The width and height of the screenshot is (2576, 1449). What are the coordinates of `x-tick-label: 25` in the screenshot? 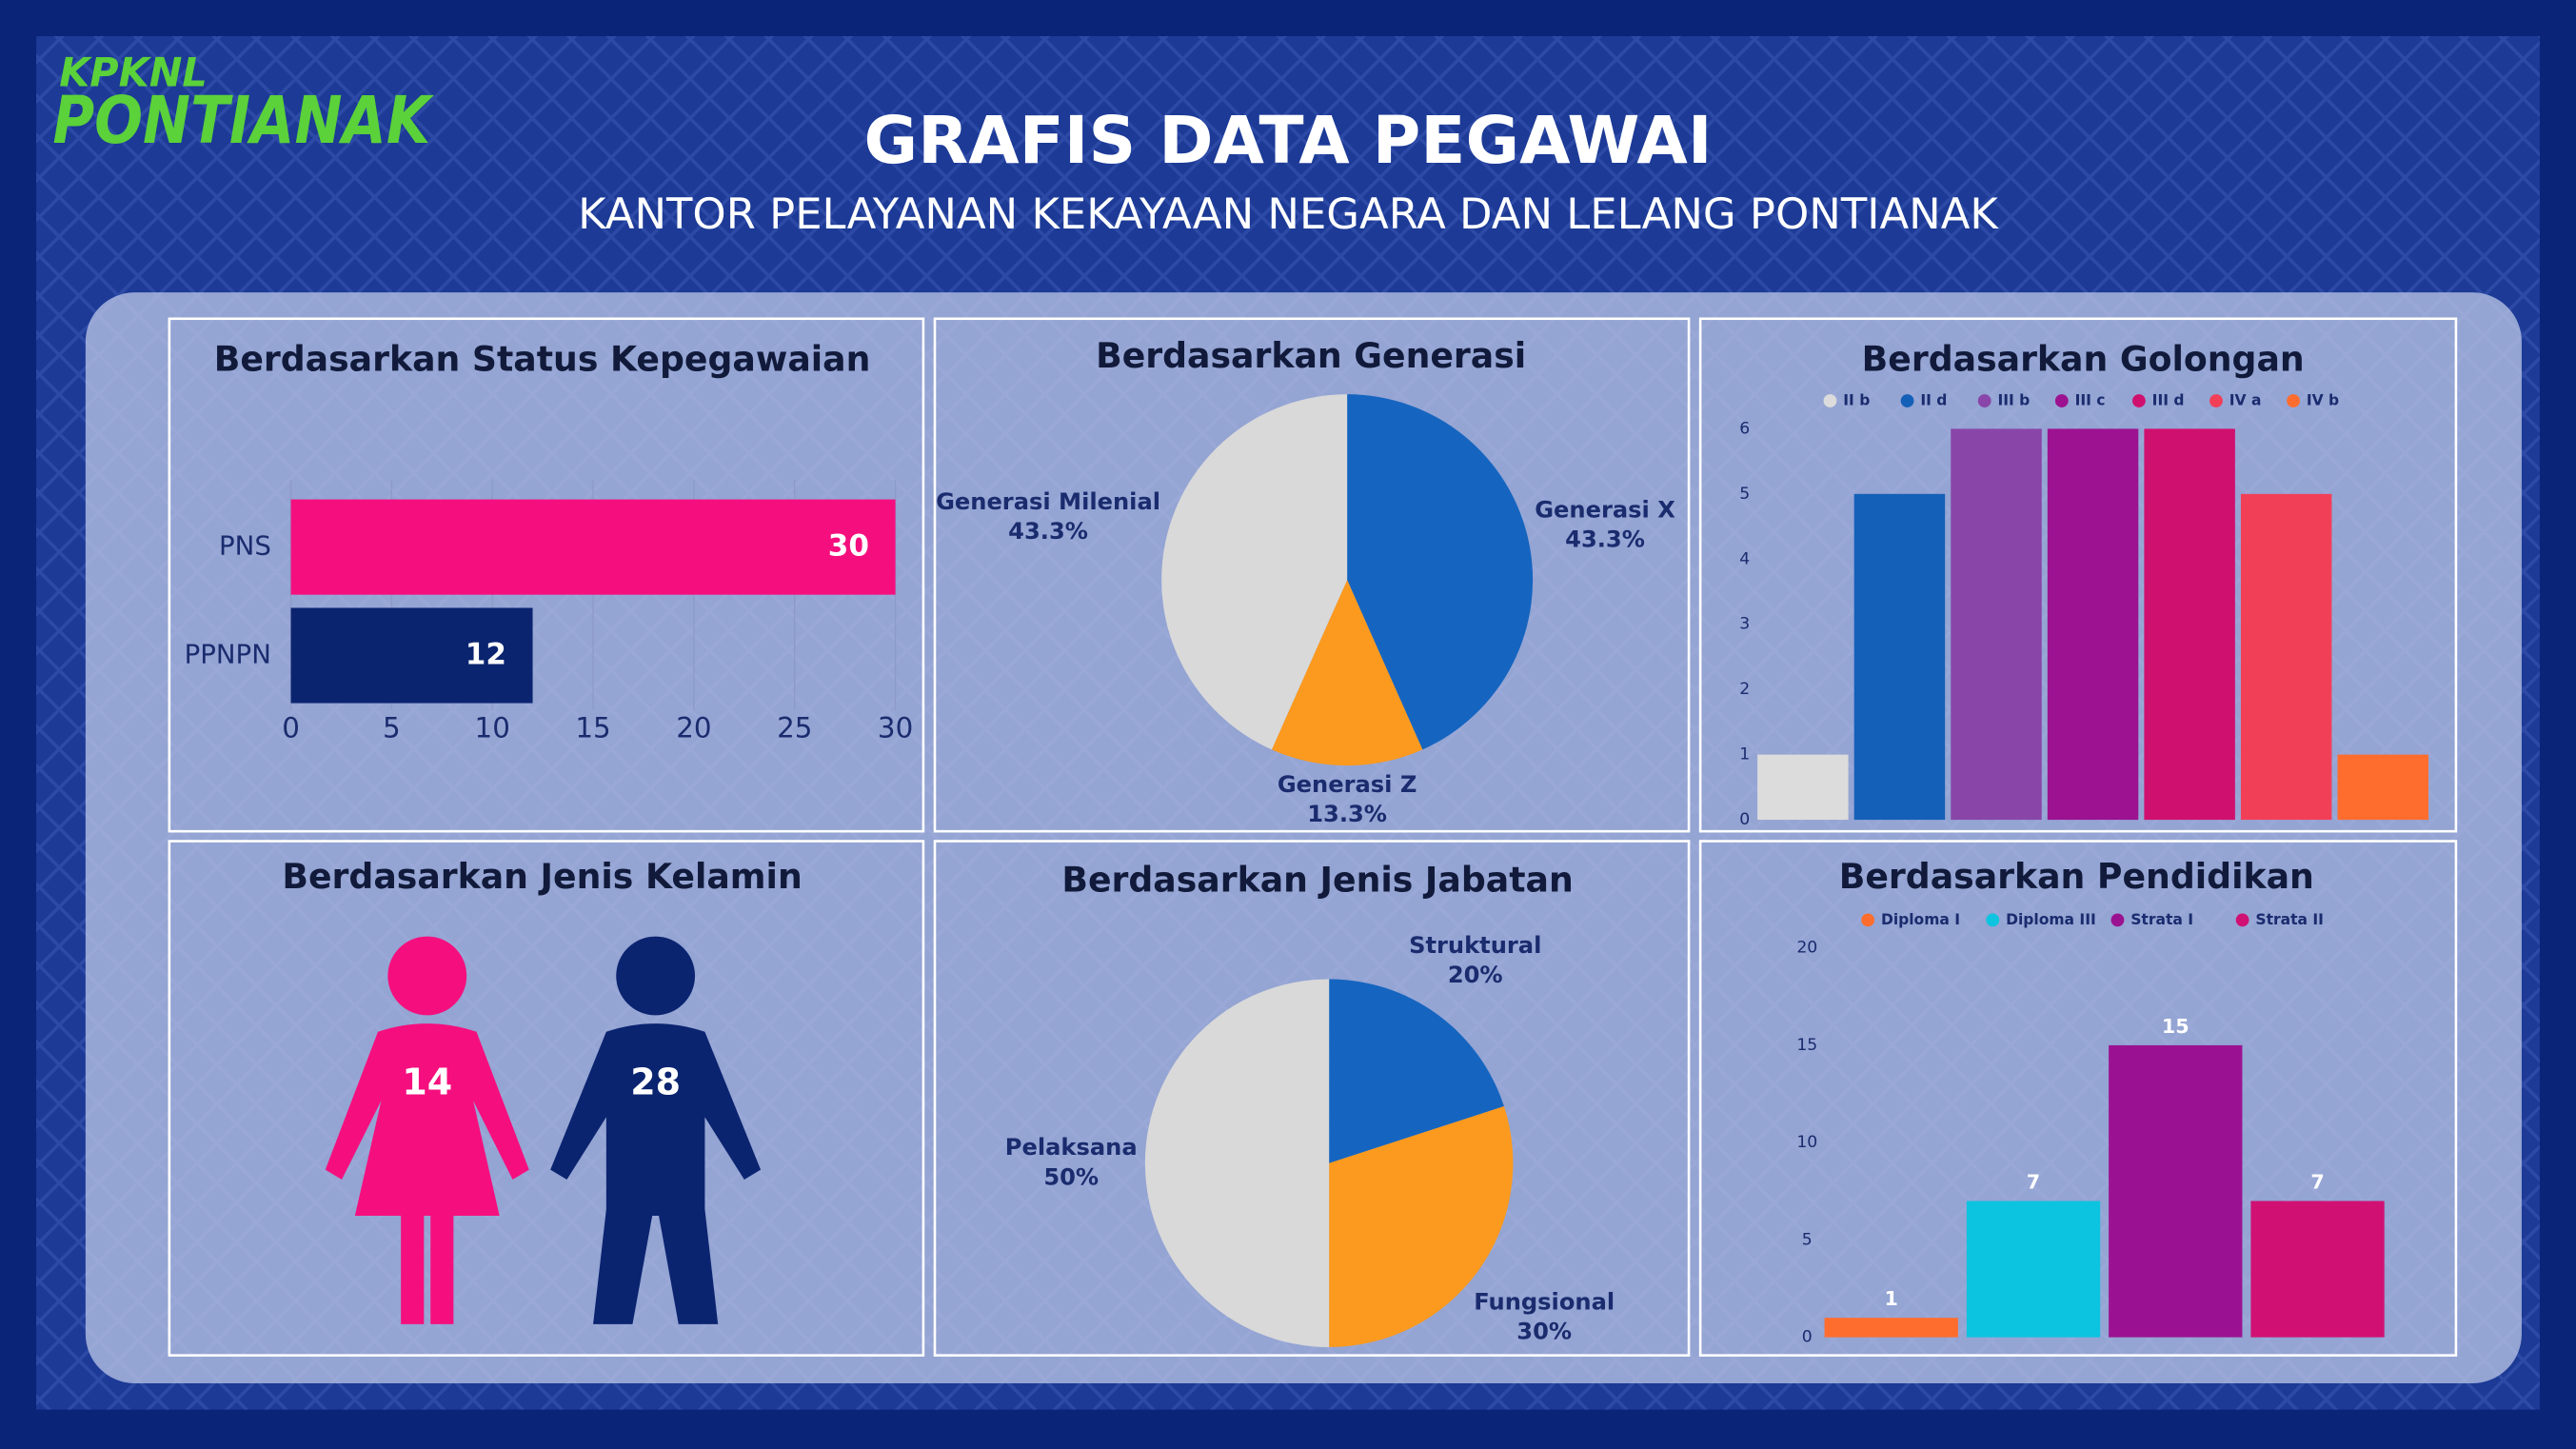 It's located at (794, 728).